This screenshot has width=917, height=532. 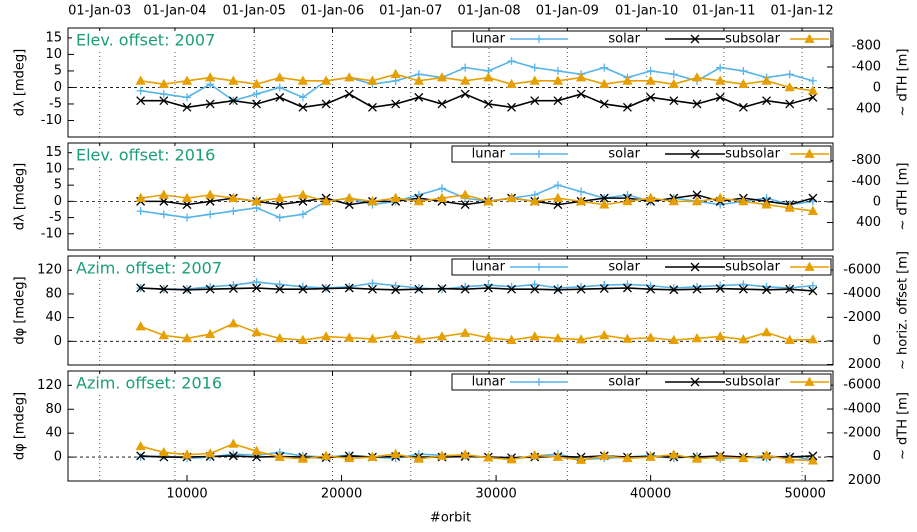 What do you see at coordinates (51, 233) in the screenshot?
I see `y-tick-label: -10` at bounding box center [51, 233].